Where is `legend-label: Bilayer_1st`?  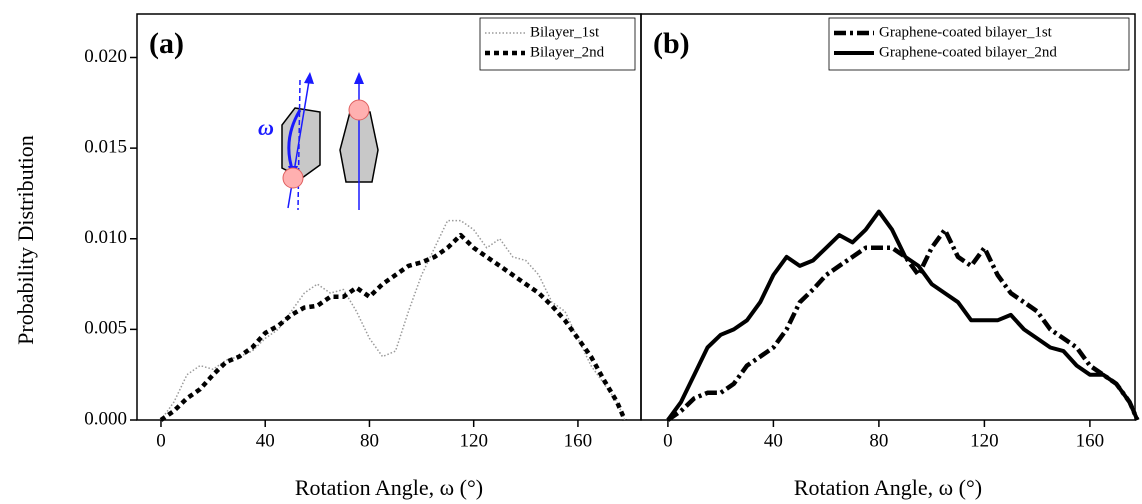 legend-label: Bilayer_1st is located at coordinates (565, 32).